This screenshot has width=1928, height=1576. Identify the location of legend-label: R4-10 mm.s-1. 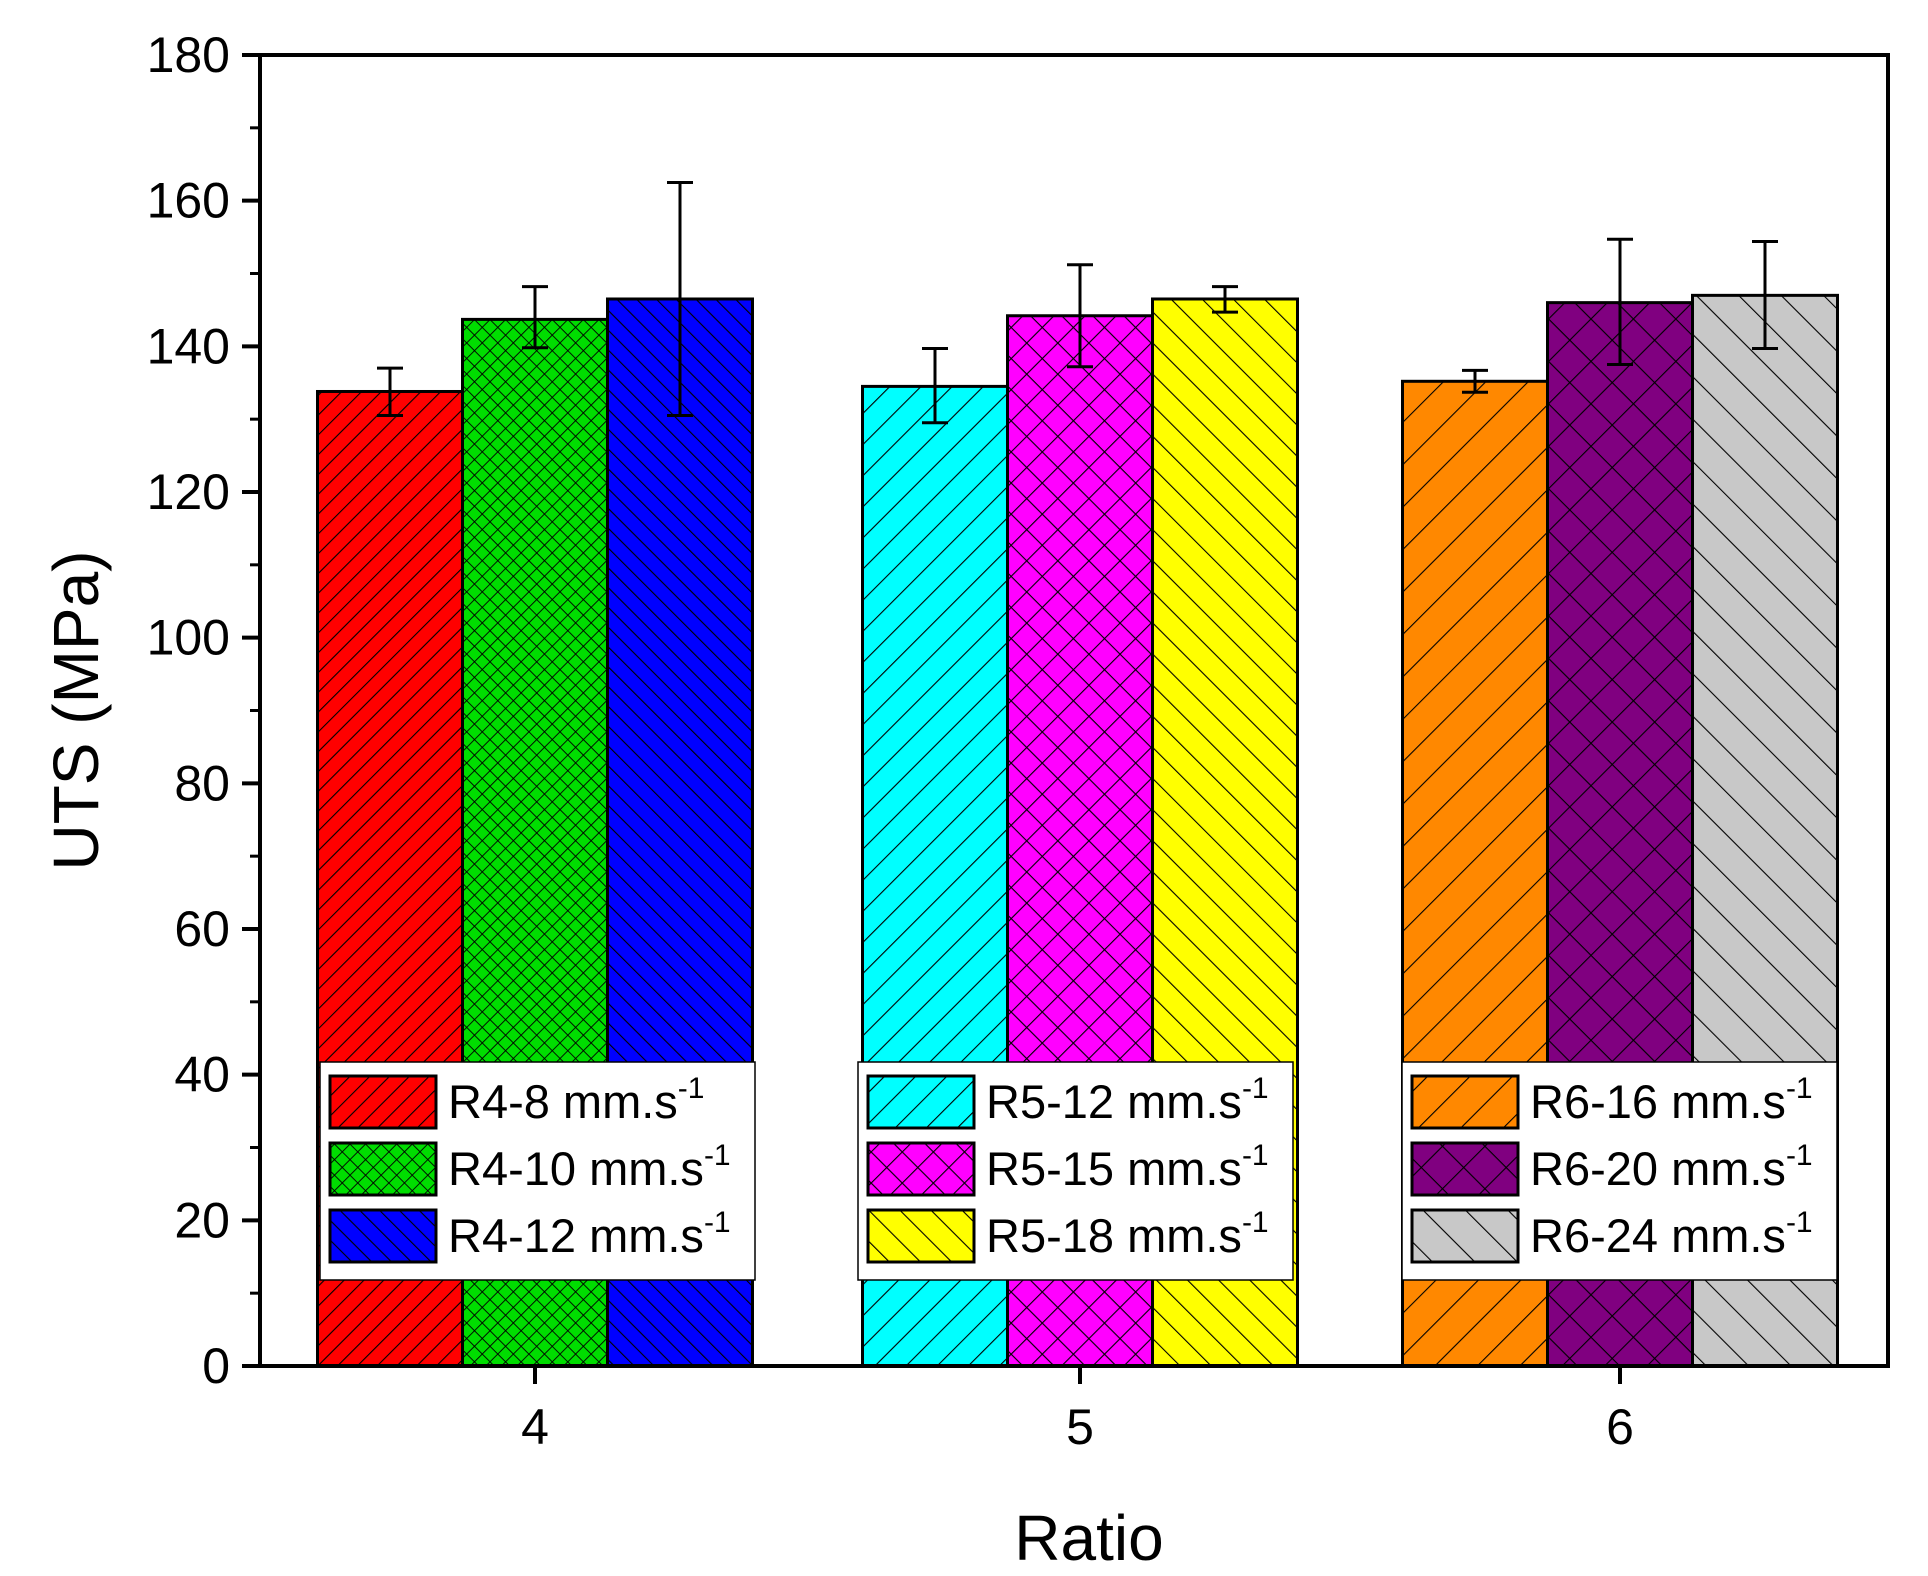
(589, 1167).